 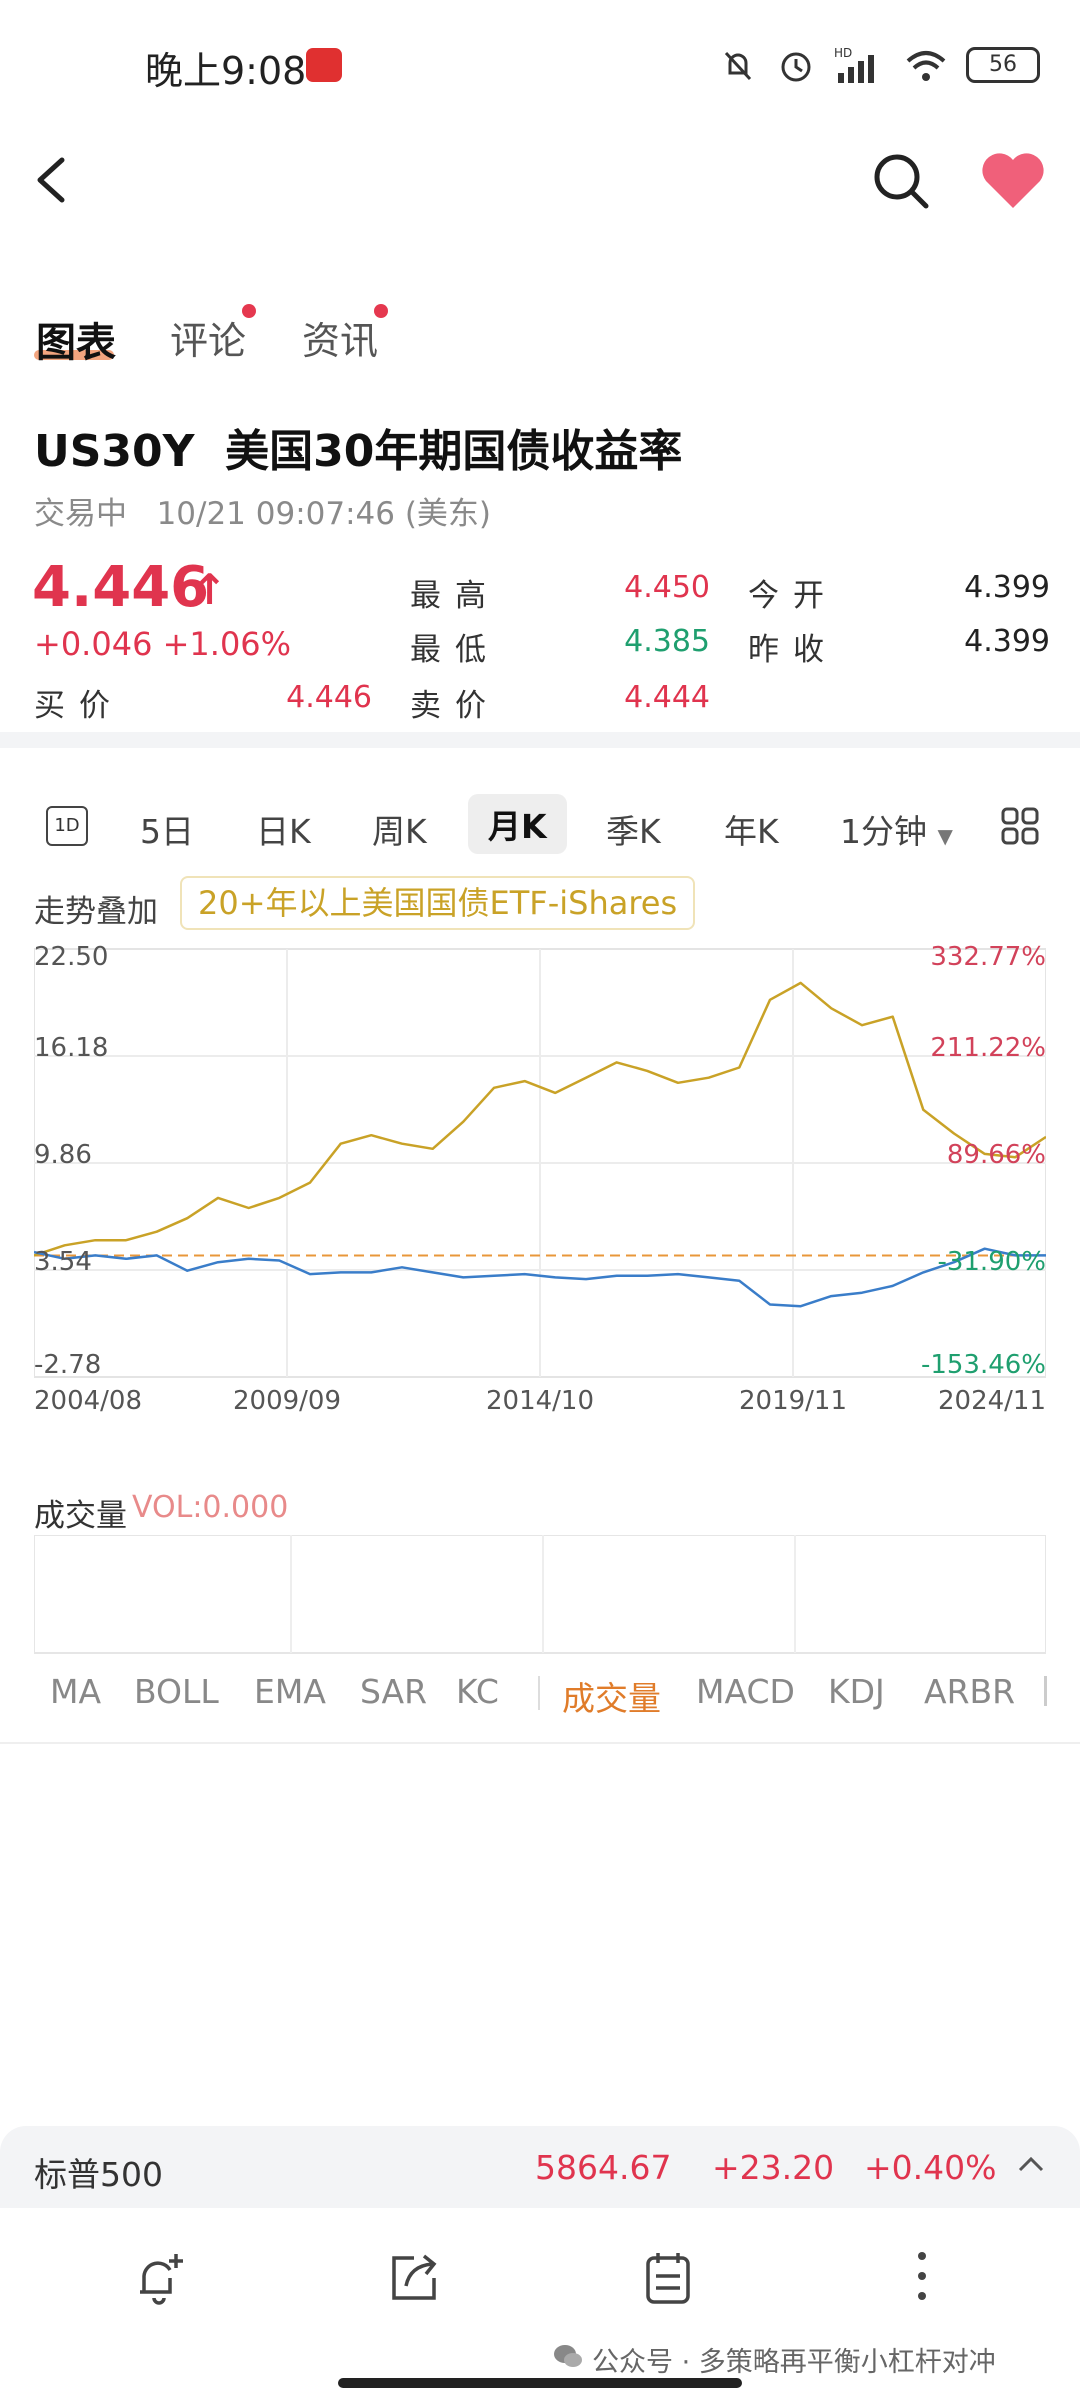 What do you see at coordinates (114, 451) in the screenshot?
I see `symbol: US30Y` at bounding box center [114, 451].